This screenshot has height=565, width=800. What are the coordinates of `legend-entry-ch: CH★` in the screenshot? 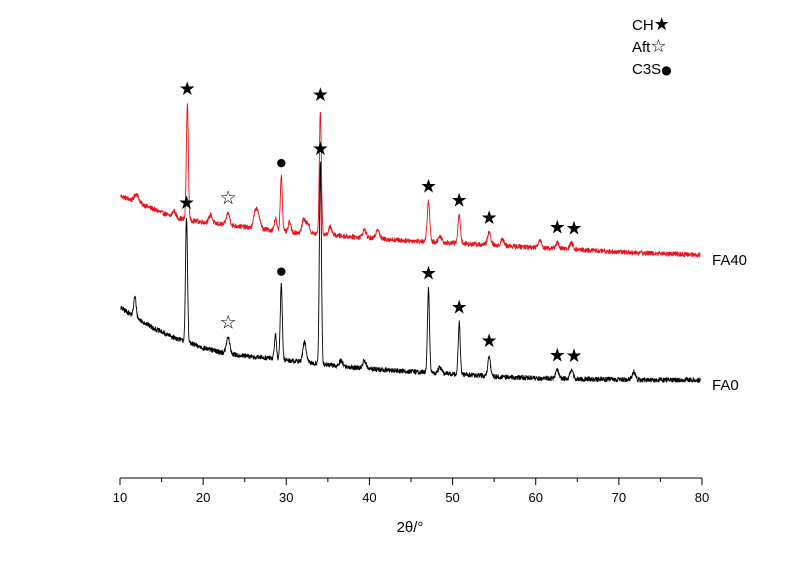 It's located at (651, 24).